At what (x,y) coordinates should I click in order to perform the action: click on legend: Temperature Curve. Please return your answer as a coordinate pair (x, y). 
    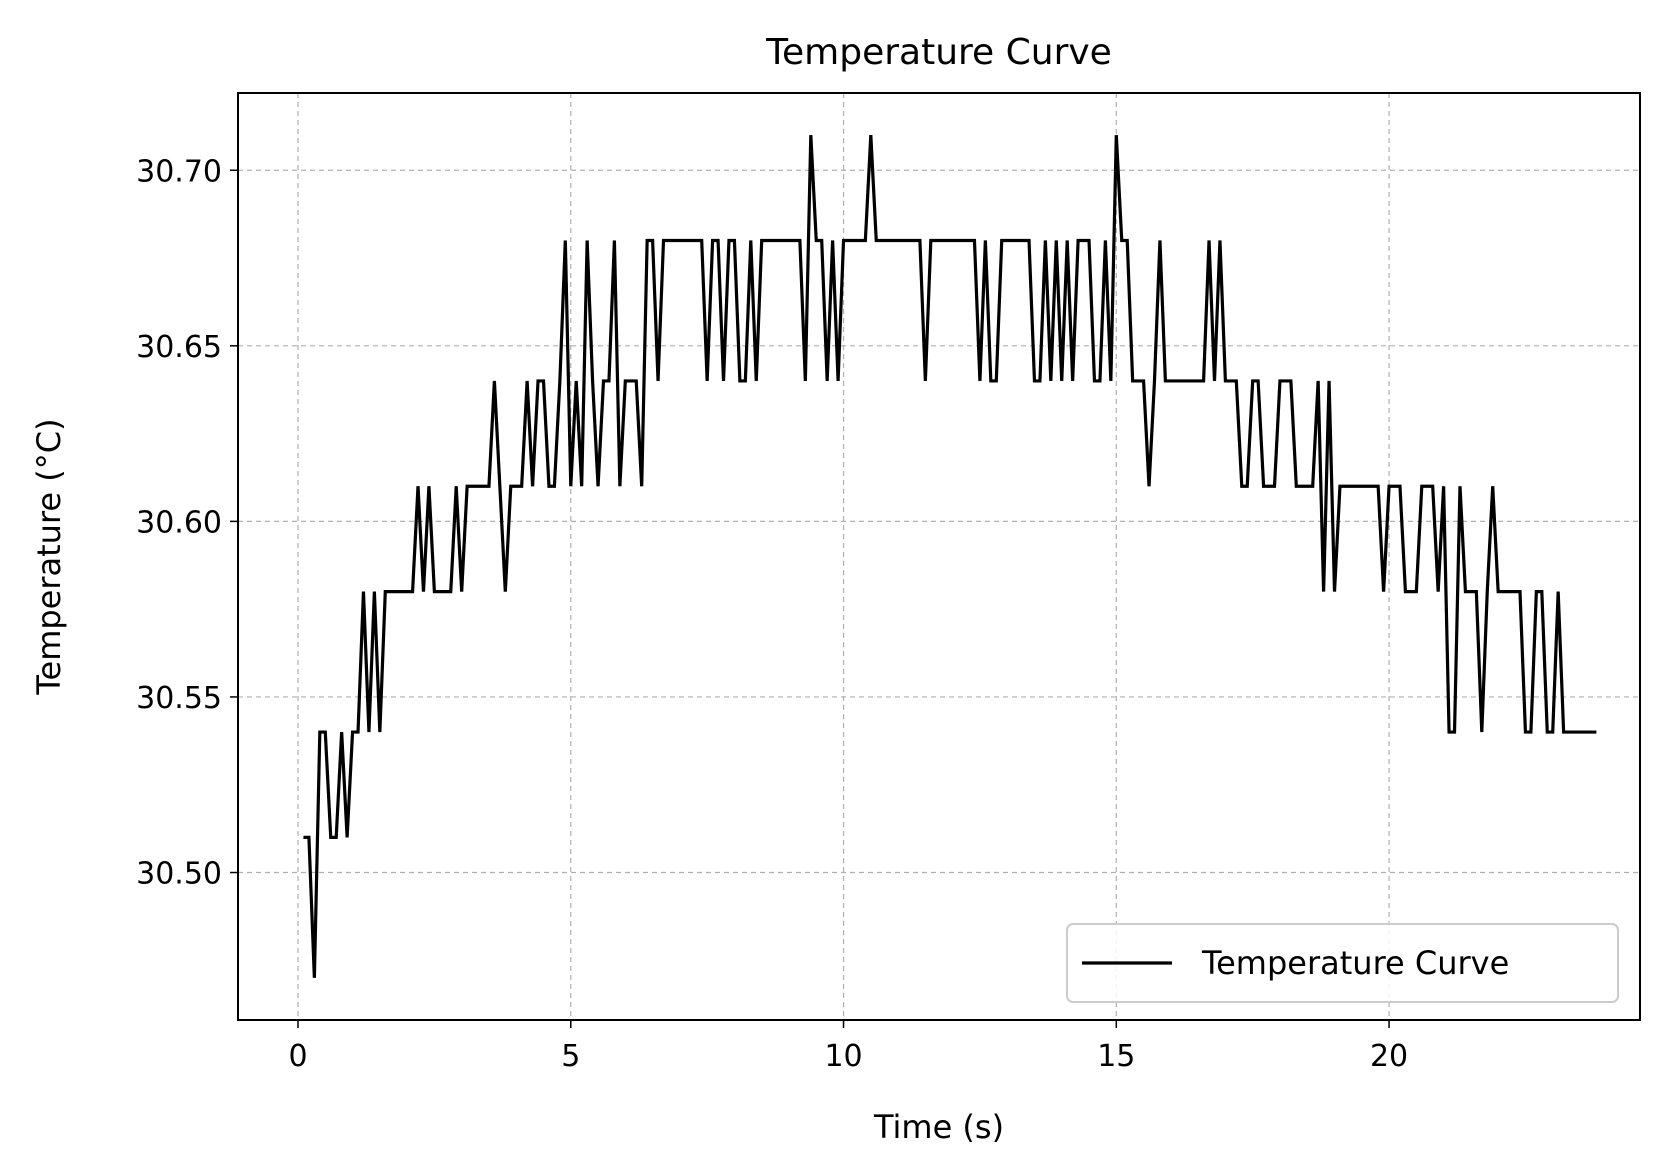
    Looking at the image, I should click on (1342, 963).